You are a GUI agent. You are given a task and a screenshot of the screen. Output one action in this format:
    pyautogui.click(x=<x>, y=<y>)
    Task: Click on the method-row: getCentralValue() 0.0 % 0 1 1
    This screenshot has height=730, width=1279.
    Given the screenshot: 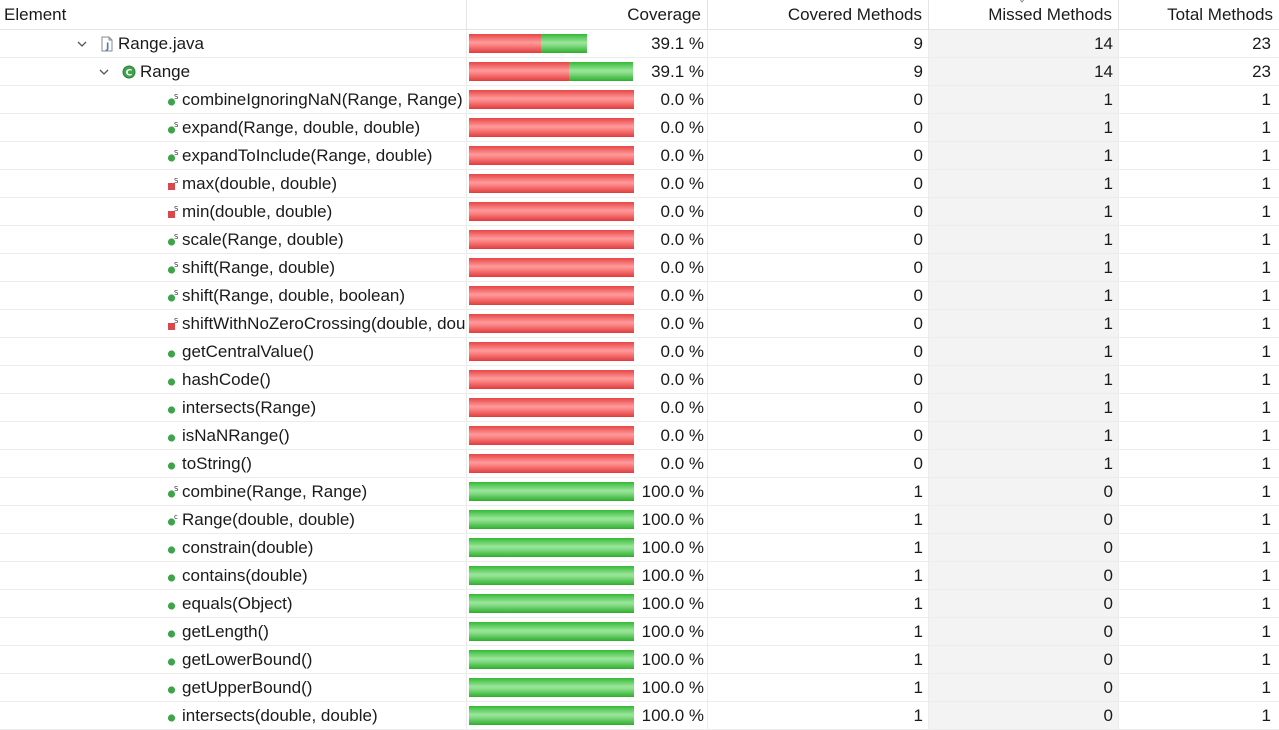 What is the action you would take?
    pyautogui.click(x=639, y=352)
    